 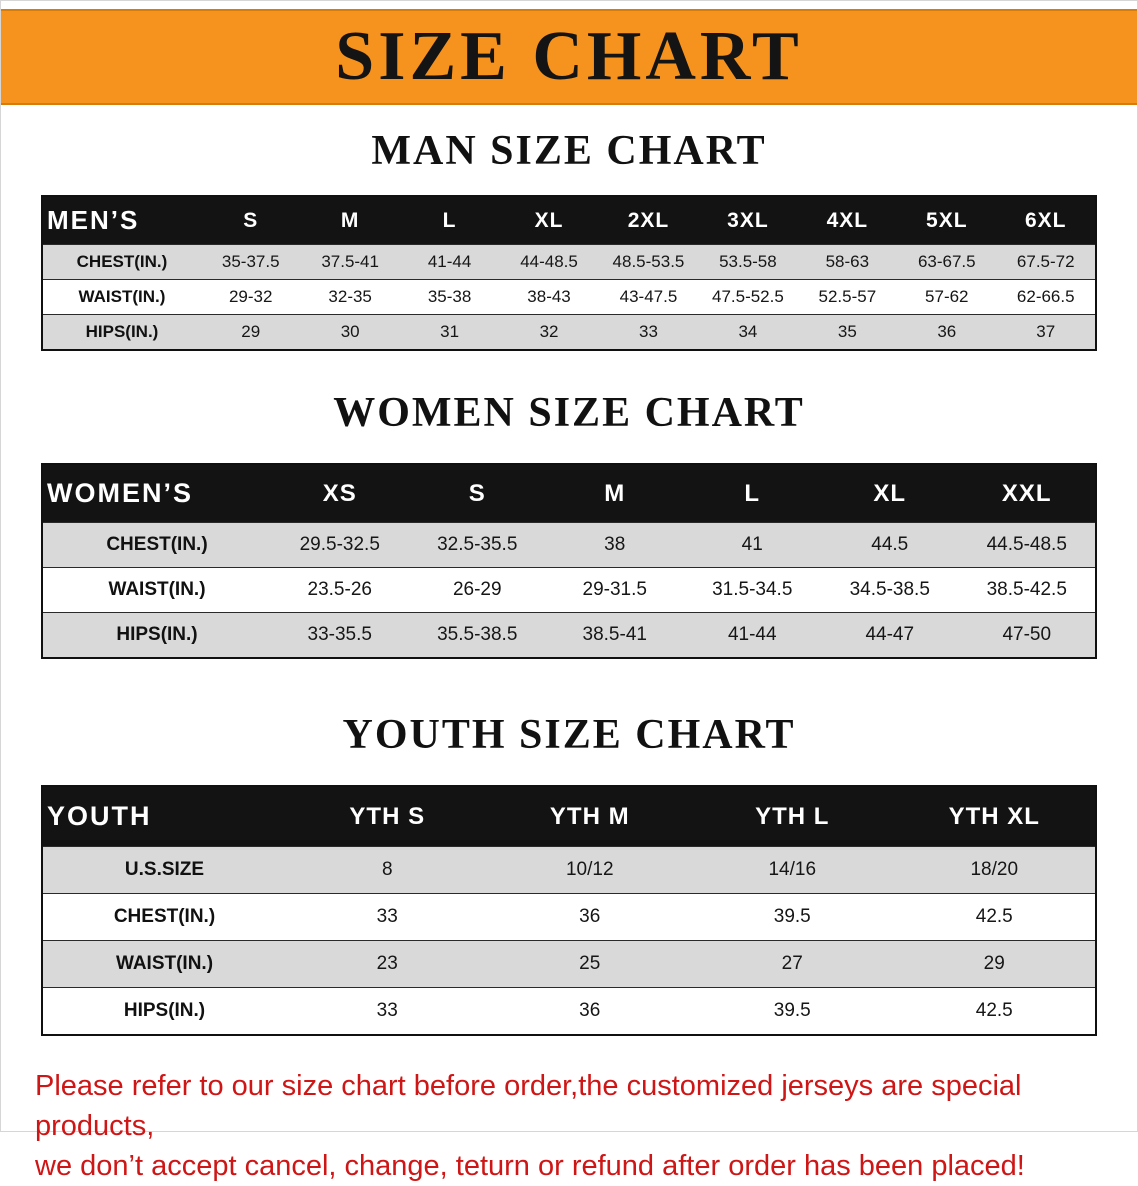 I want to click on size-value-cell: 53.5-58, so click(x=748, y=261).